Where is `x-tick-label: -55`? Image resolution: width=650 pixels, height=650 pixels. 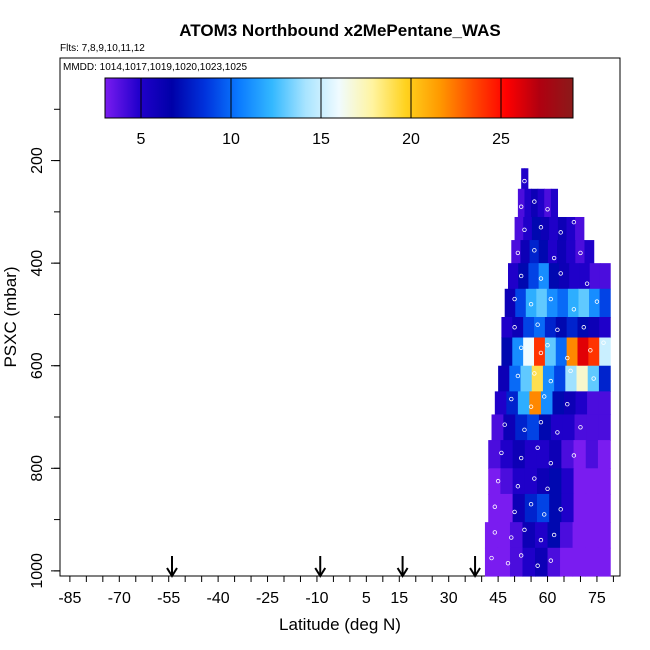
x-tick-label: -55 is located at coordinates (168, 598).